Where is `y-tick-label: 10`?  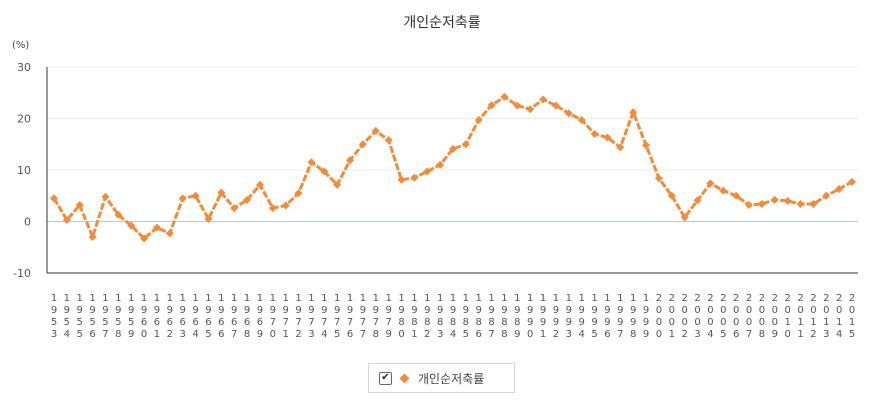 y-tick-label: 10 is located at coordinates (24, 170).